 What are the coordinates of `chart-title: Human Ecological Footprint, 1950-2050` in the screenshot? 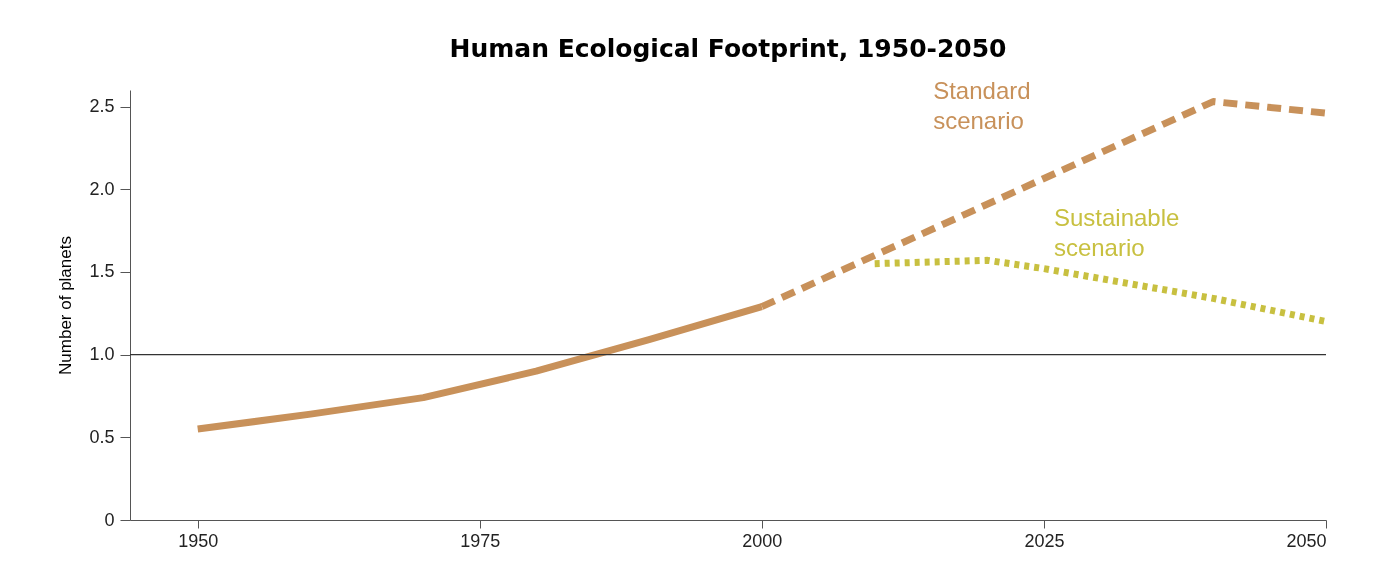 It's located at (728, 48).